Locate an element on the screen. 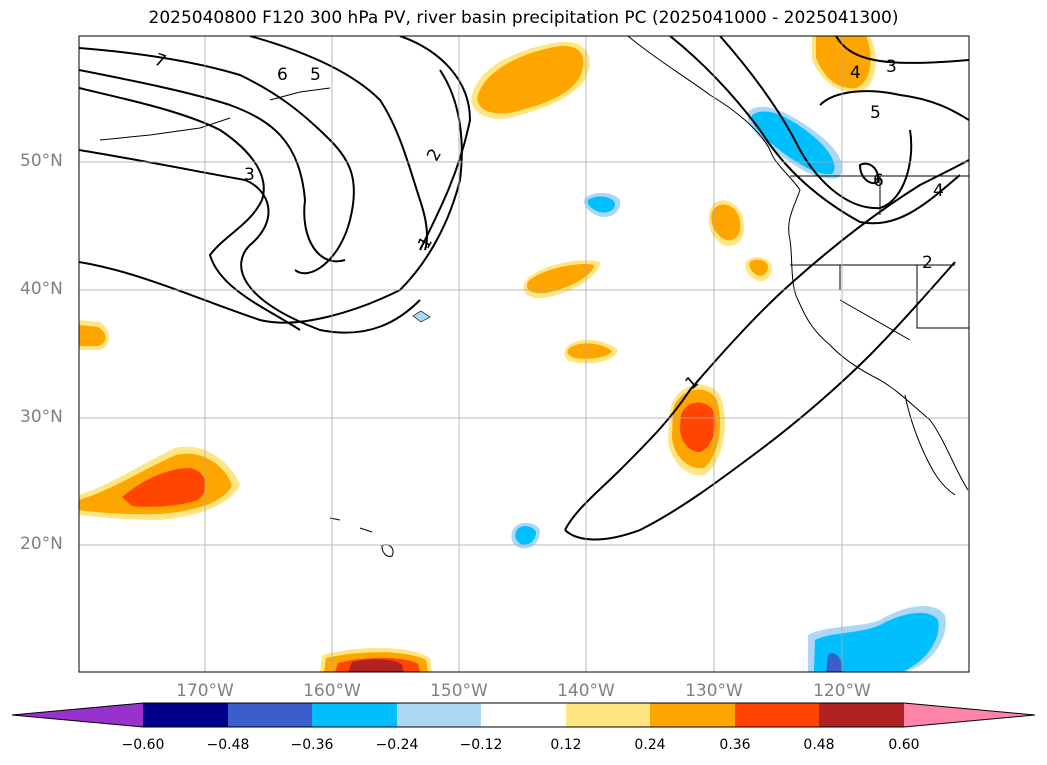 This screenshot has width=1047, height=765. colorbar-tick: 0.60 is located at coordinates (904, 745).